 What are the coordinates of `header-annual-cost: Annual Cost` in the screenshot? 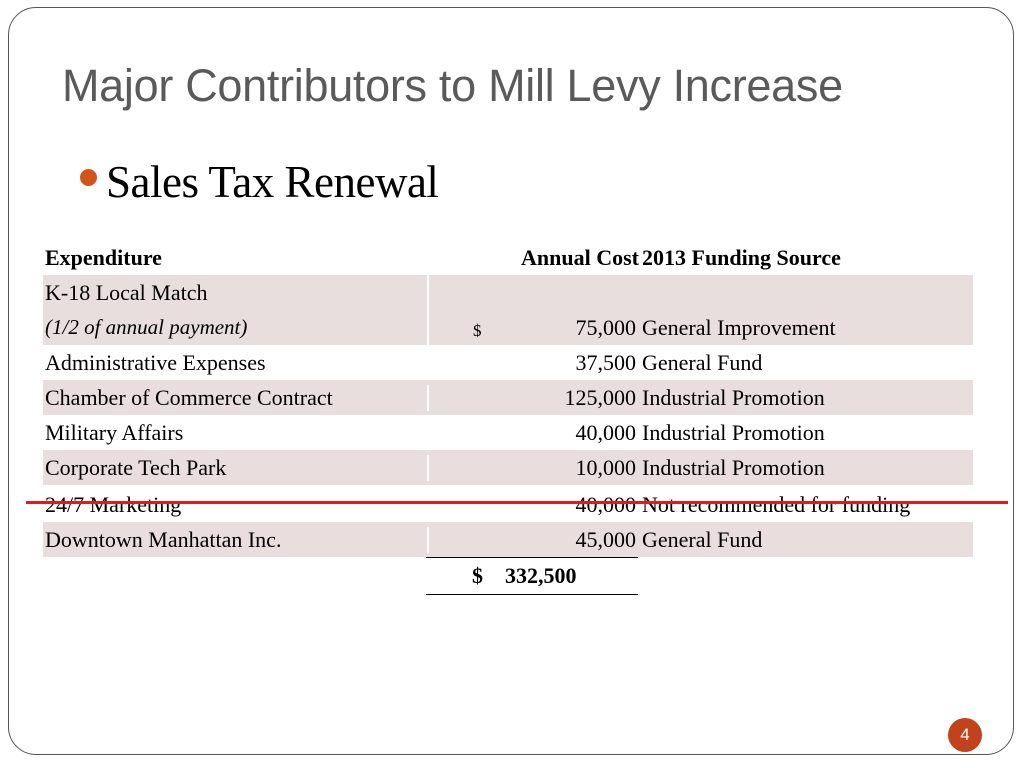 It's located at (580, 257).